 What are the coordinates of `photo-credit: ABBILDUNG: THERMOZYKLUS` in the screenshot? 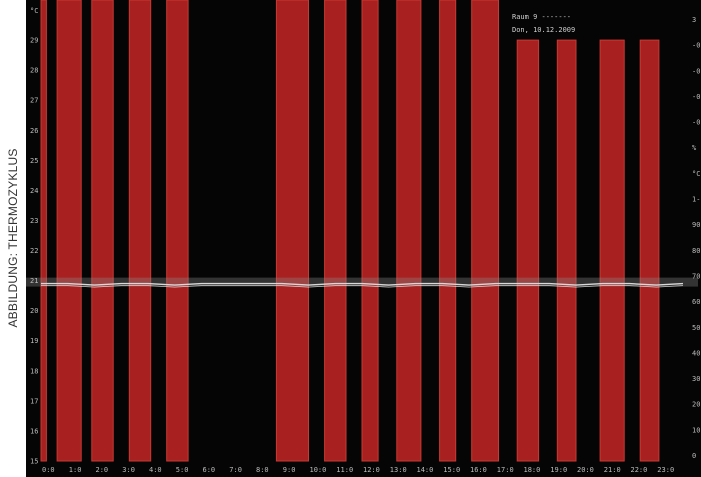 It's located at (13, 238).